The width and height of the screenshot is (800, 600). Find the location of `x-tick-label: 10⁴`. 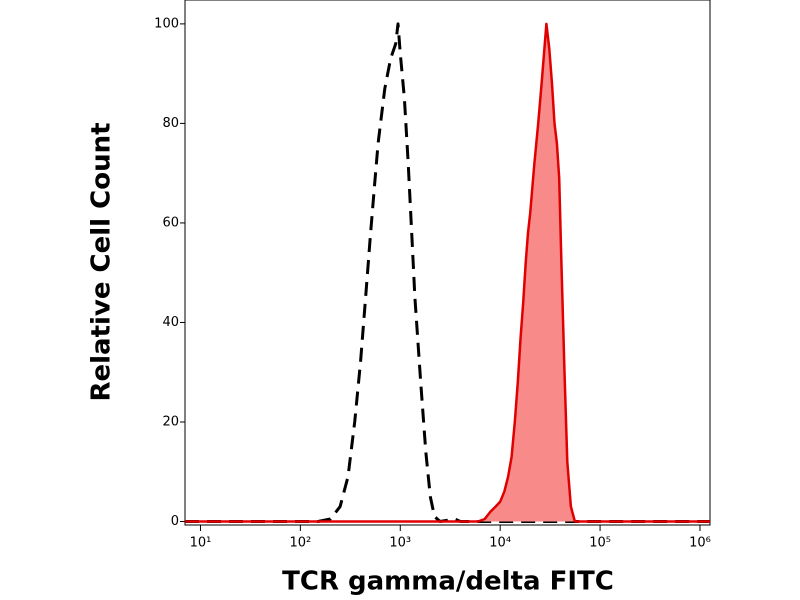

x-tick-label: 10⁴ is located at coordinates (500, 543).